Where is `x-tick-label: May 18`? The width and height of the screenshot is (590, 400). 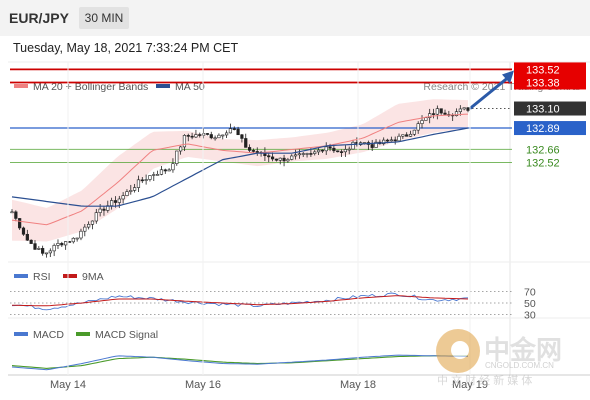
x-tick-label: May 18 is located at coordinates (358, 385).